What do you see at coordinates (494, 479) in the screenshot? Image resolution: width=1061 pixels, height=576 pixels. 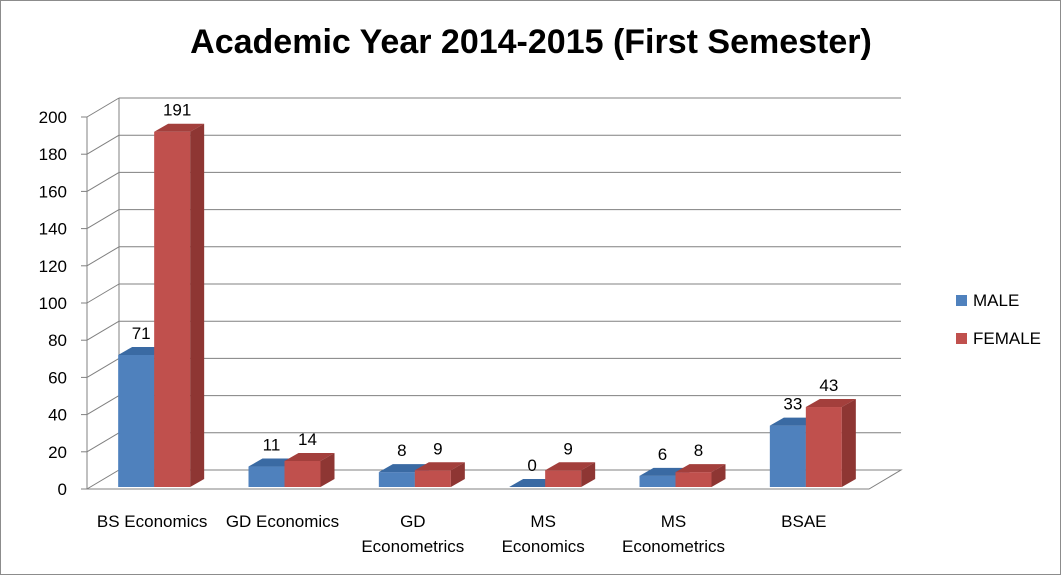 I see `floor` at bounding box center [494, 479].